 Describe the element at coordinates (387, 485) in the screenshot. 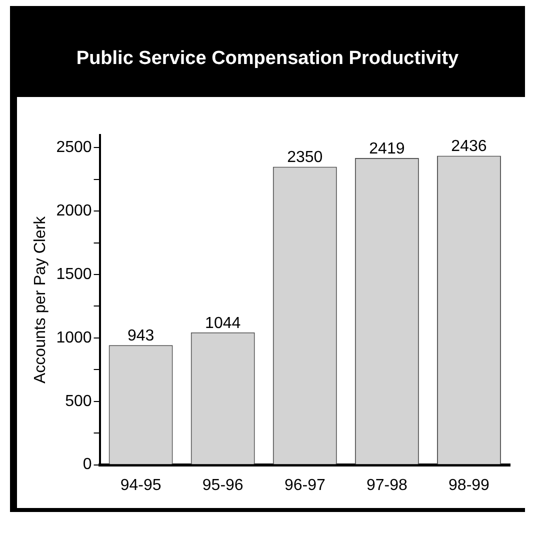

I see `x-tick-label: 97-98` at that location.